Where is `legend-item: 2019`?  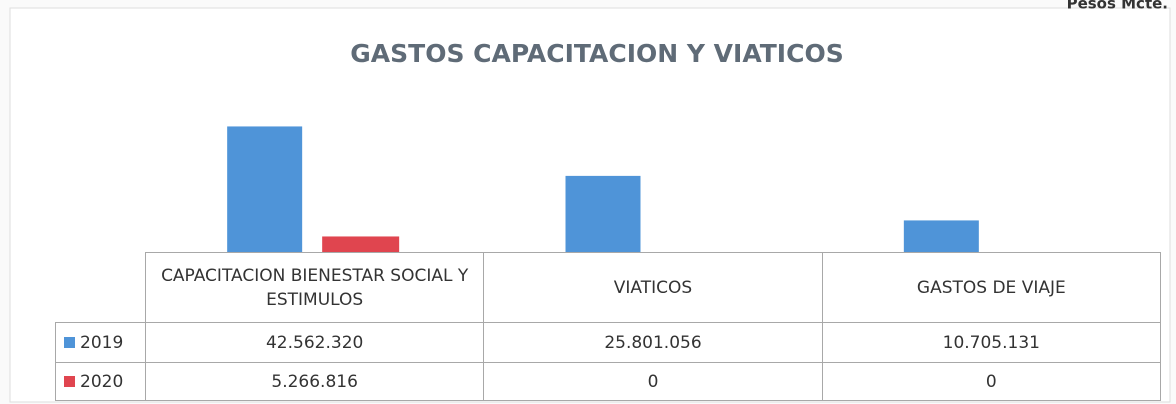
legend-item: 2019 is located at coordinates (100, 342).